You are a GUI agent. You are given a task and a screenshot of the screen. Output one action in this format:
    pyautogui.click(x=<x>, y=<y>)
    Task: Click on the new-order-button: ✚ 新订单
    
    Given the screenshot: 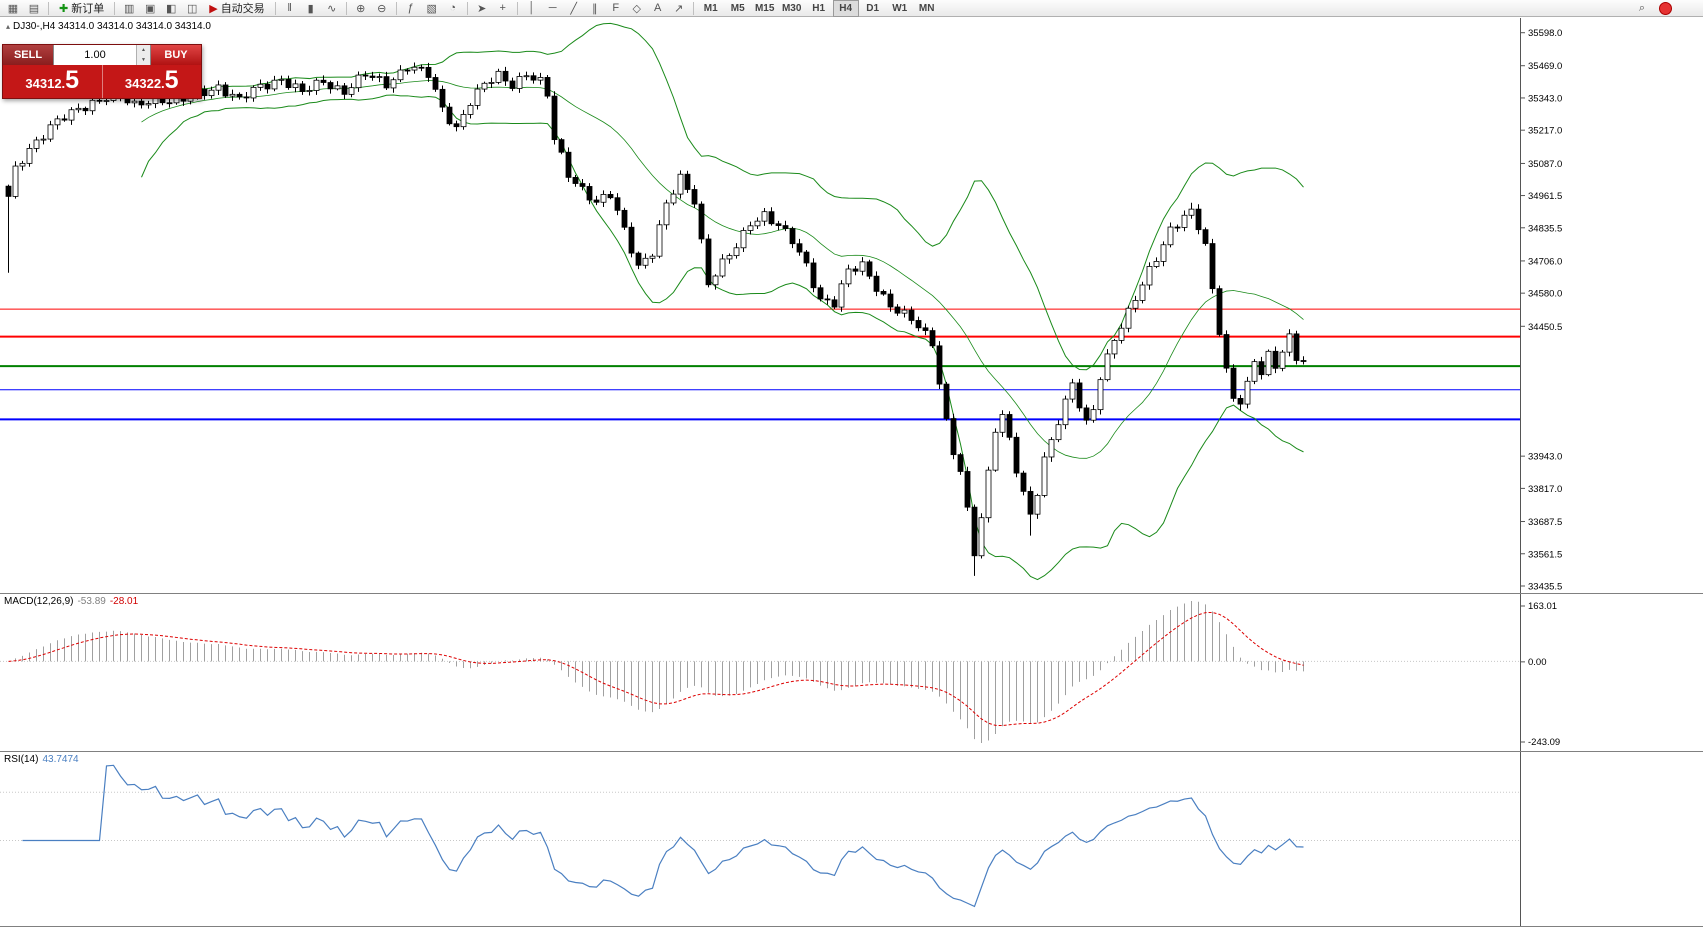 What is the action you would take?
    pyautogui.click(x=81, y=8)
    